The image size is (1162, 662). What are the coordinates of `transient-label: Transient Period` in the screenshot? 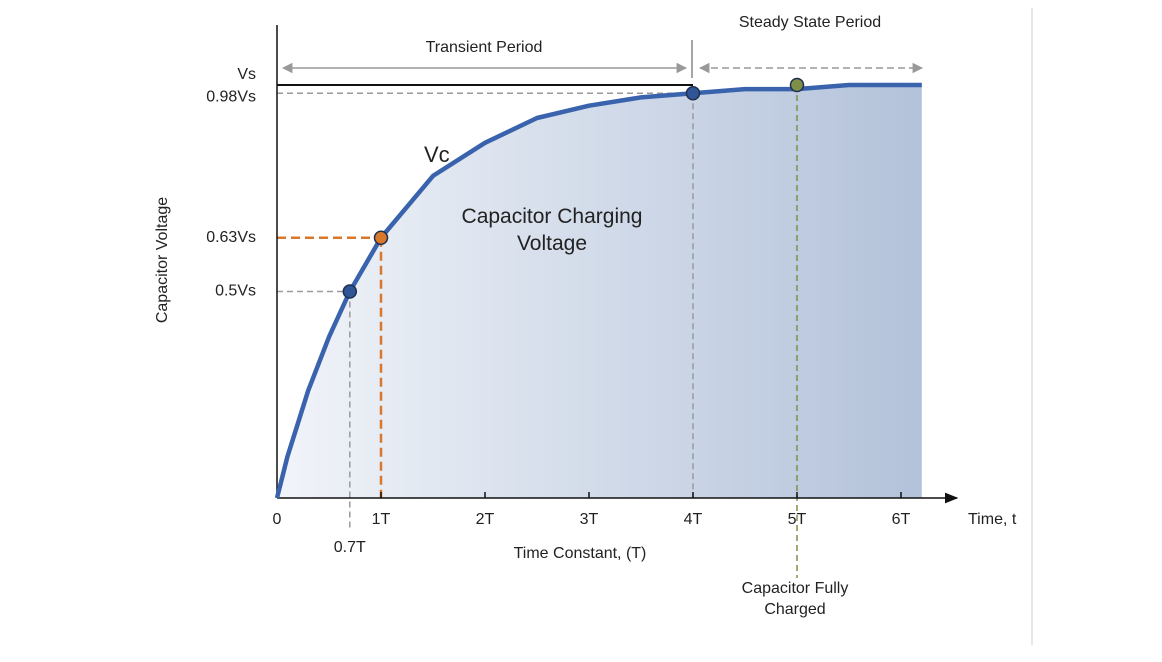 It's located at (484, 47).